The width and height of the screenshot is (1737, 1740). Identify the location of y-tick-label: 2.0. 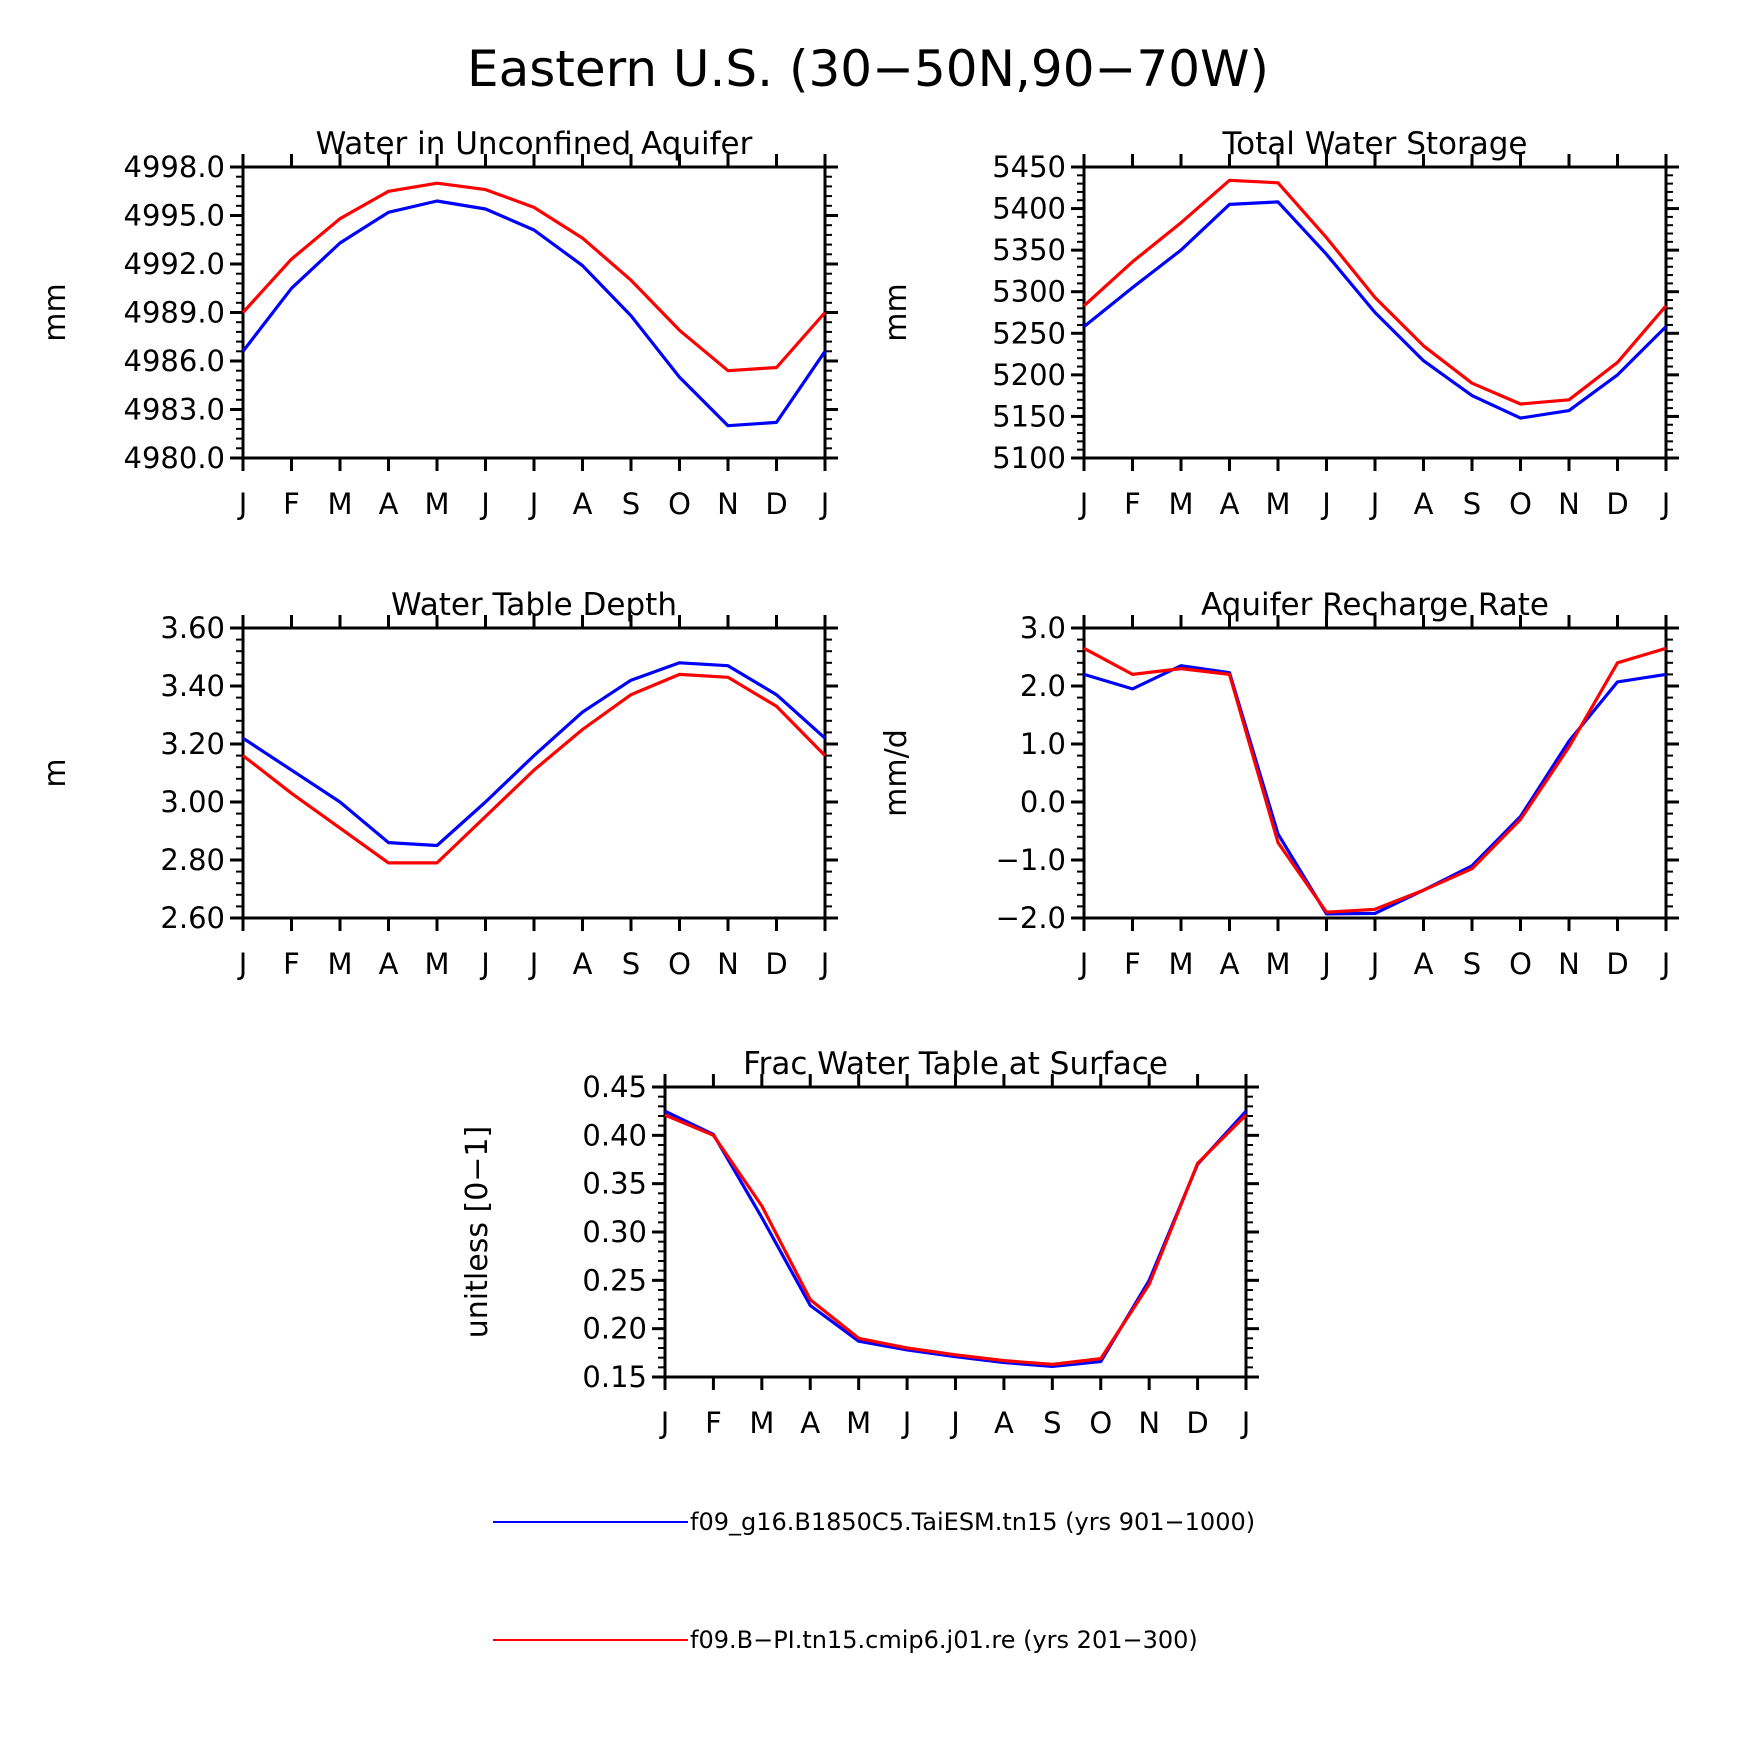
(1043, 686).